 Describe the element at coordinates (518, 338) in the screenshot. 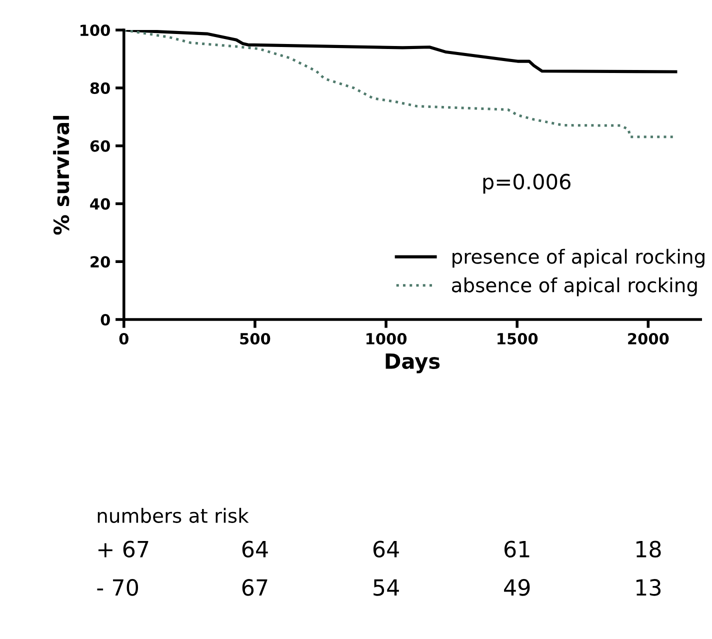

I see `x-tick-label: 1500` at that location.